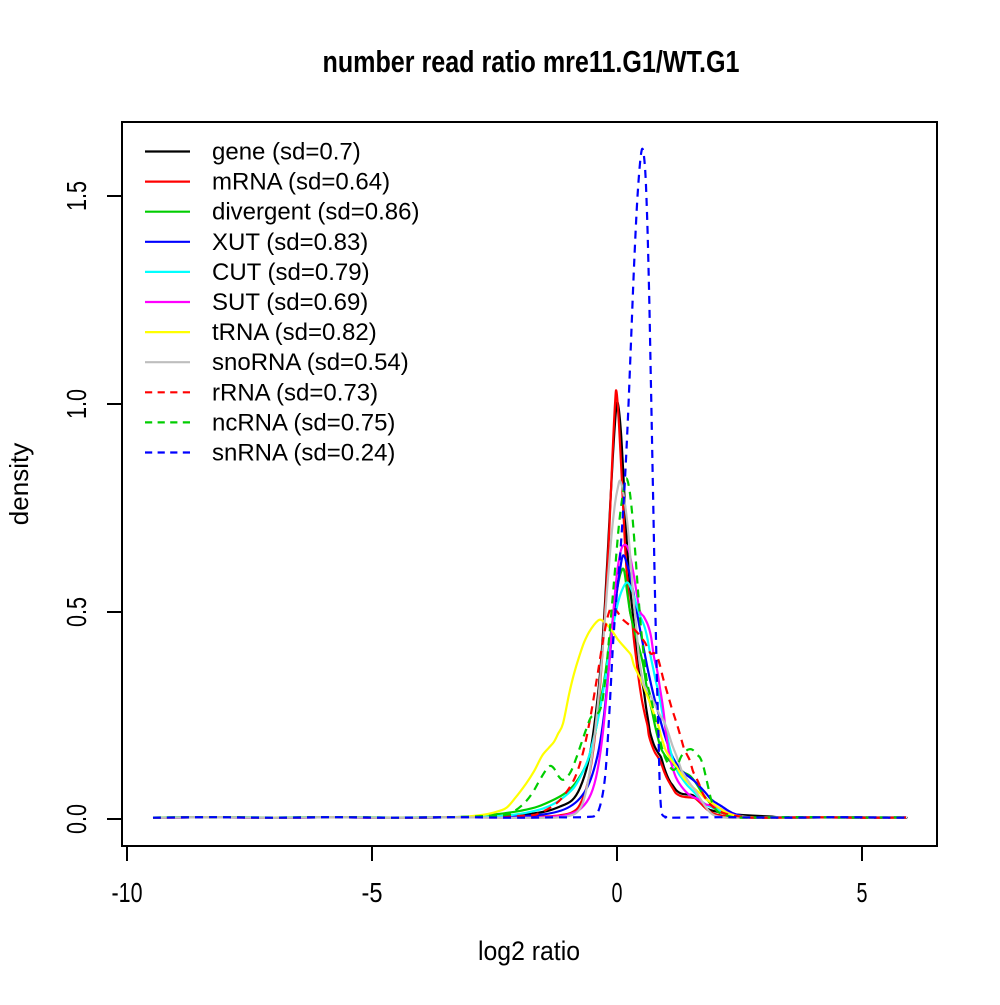 This screenshot has width=1000, height=1005. I want to click on svg-text: 5, so click(862, 892).